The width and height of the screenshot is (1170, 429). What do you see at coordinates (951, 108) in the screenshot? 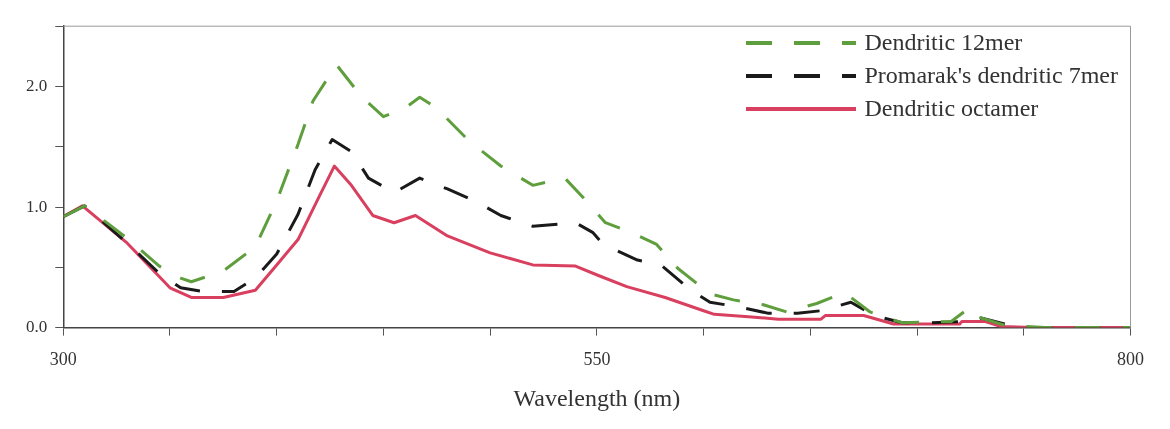
I see `legend-label: Dendritic octamer` at bounding box center [951, 108].